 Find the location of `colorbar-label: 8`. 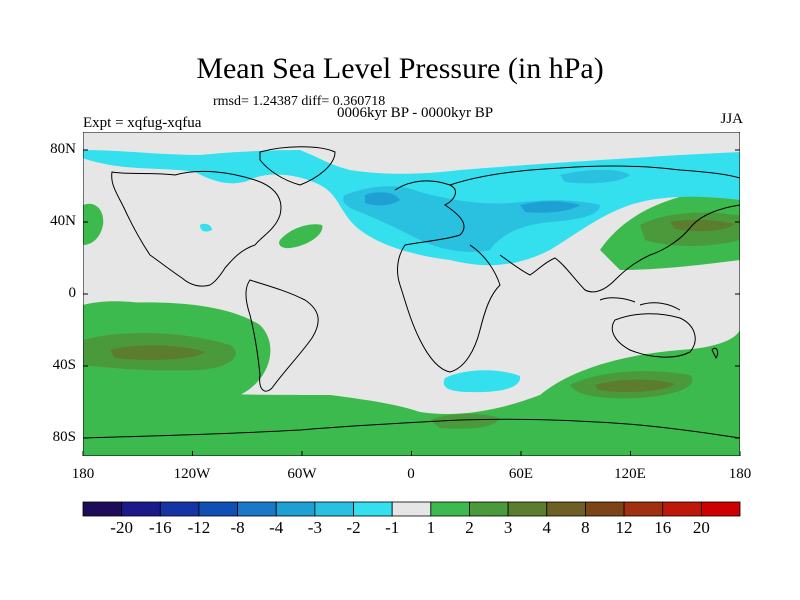

colorbar-label: 8 is located at coordinates (585, 527).